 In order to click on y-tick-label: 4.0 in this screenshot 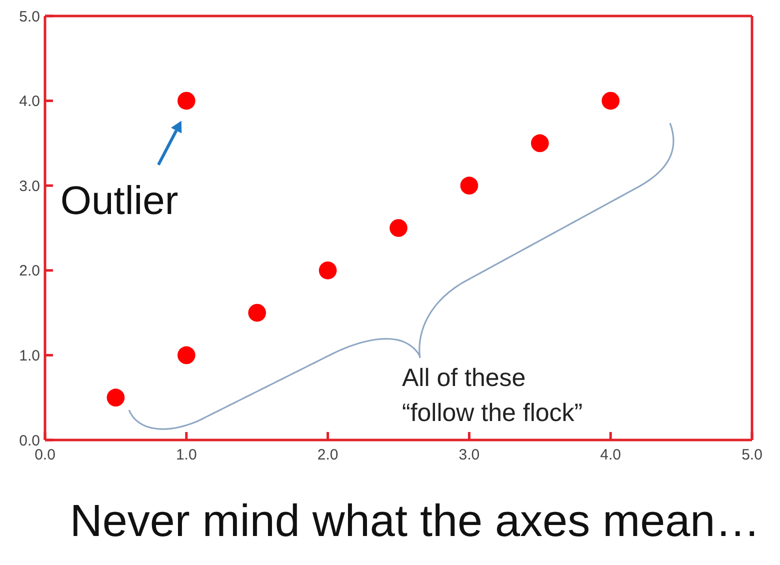, I will do `click(29, 101)`.